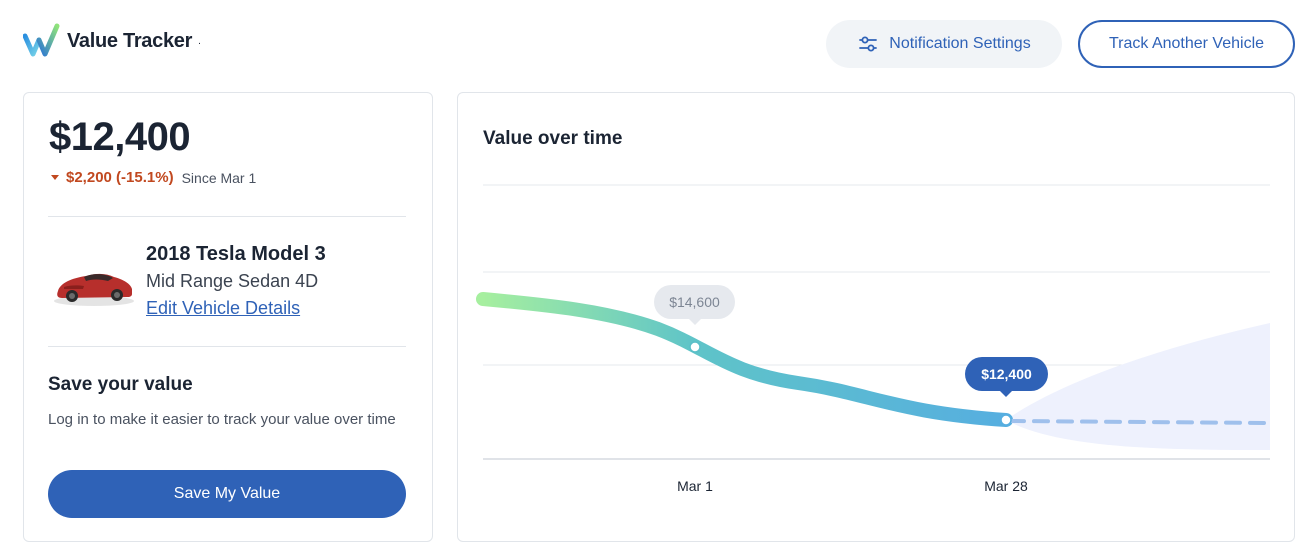 The width and height of the screenshot is (1312, 546). Describe the element at coordinates (1186, 44) in the screenshot. I see `track-another-vehicle-button: Track Another Vehicle` at that location.